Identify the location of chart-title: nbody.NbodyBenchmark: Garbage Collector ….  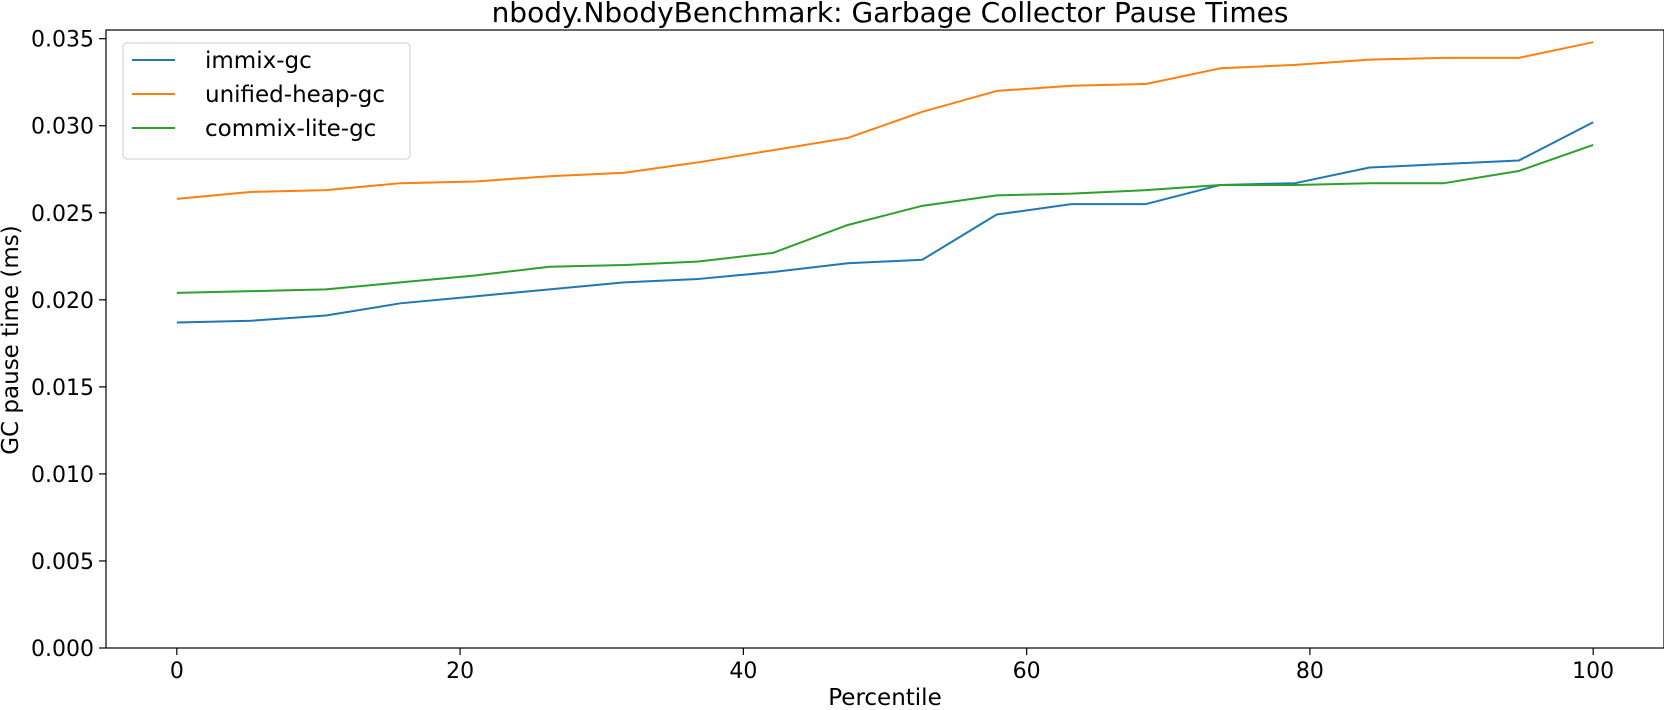
(890, 14).